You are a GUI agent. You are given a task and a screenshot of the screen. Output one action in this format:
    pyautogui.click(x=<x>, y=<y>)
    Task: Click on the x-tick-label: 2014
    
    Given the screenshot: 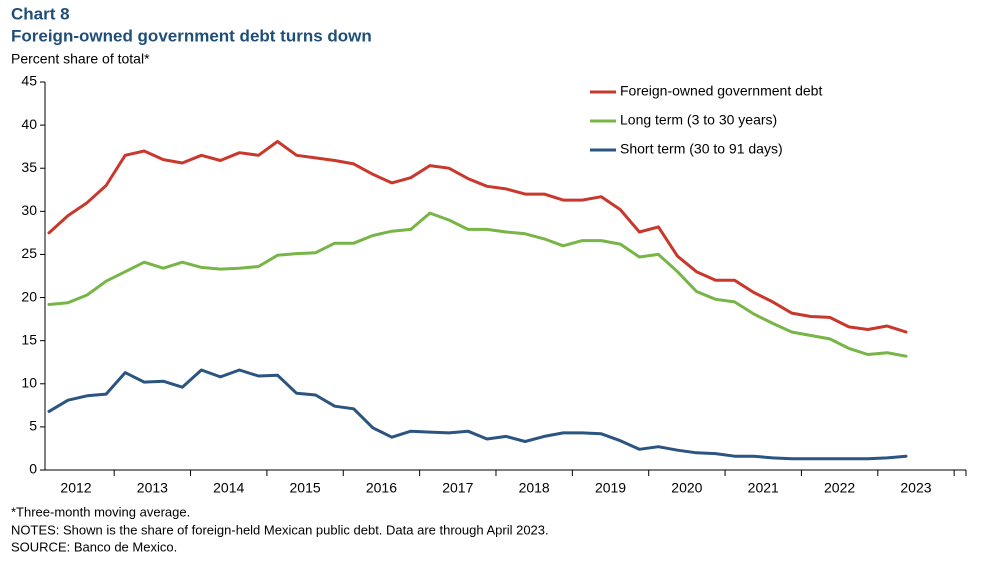 What is the action you would take?
    pyautogui.click(x=228, y=488)
    